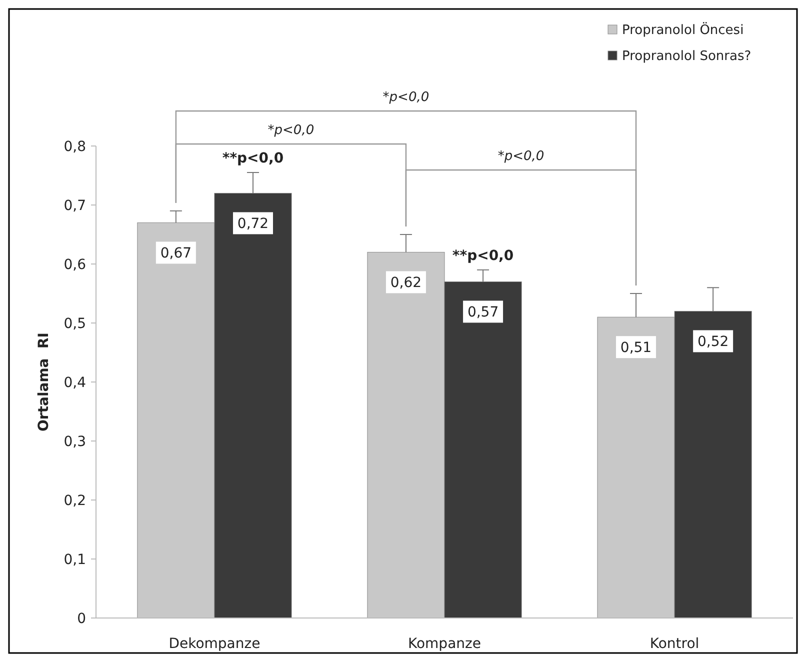 The height and width of the screenshot is (662, 806). Describe the element at coordinates (253, 224) in the screenshot. I see `data-label: 0,72` at that location.